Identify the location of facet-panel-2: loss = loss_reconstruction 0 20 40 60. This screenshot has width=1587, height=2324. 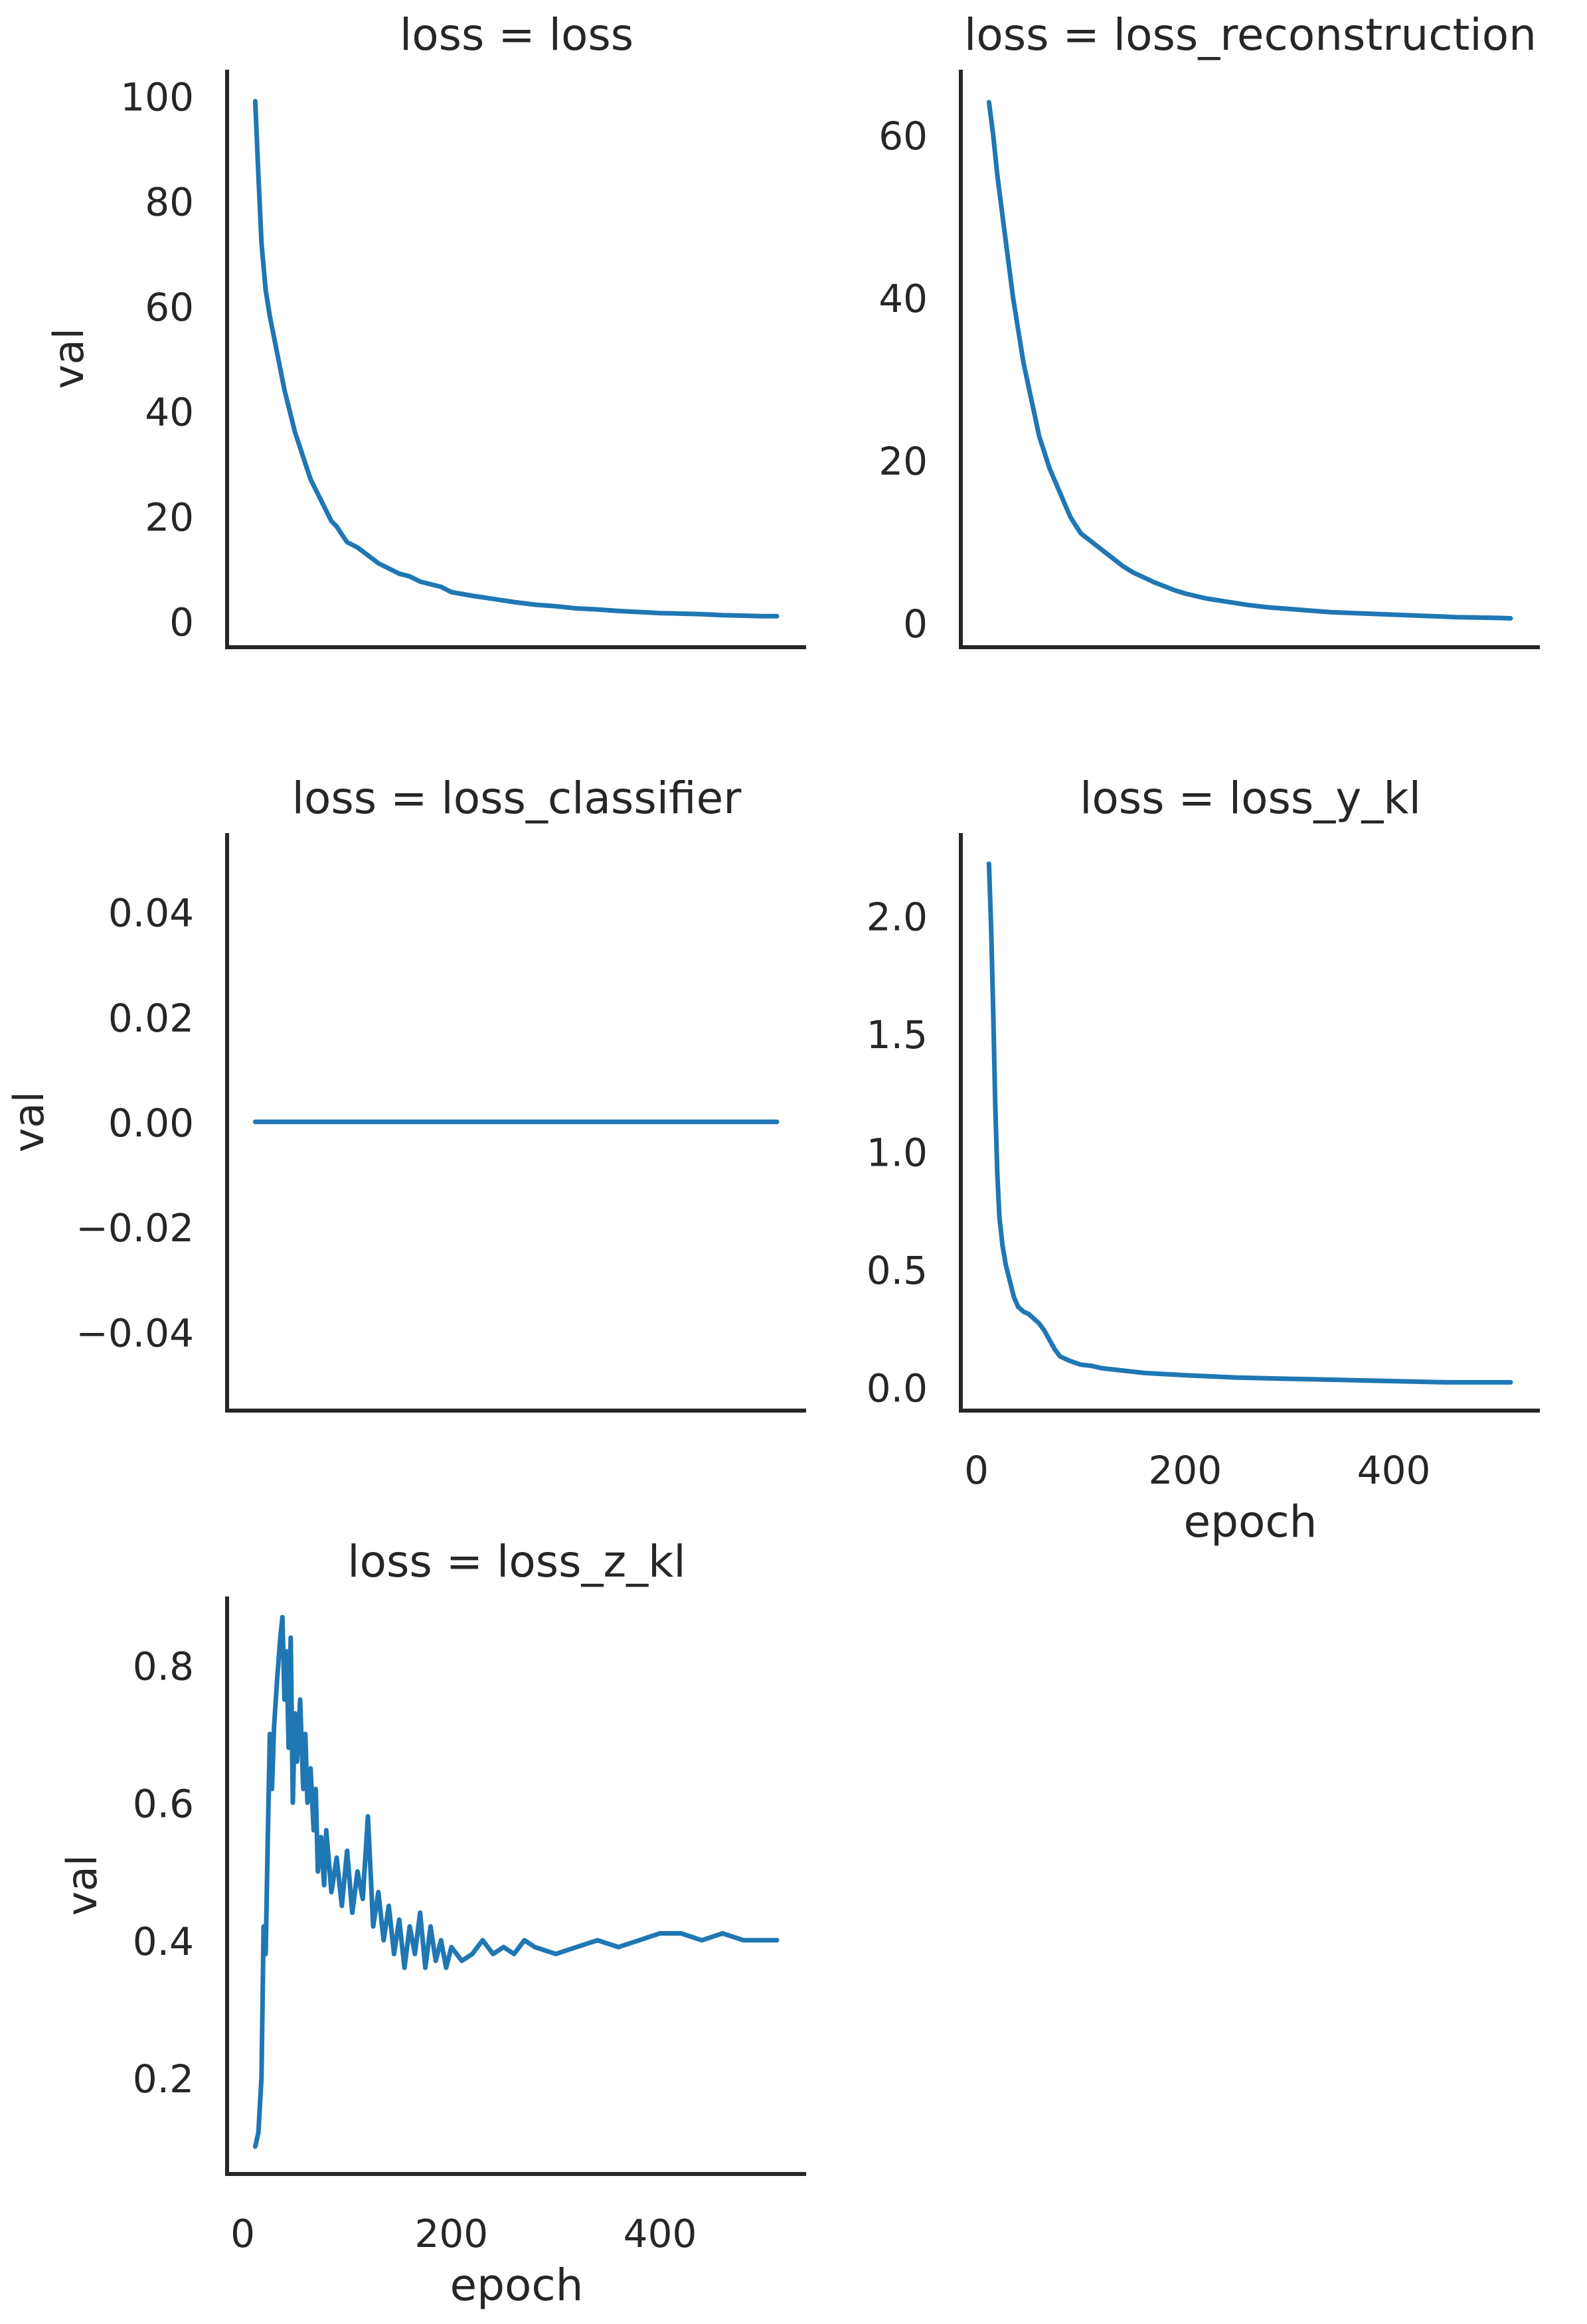
(1209, 329).